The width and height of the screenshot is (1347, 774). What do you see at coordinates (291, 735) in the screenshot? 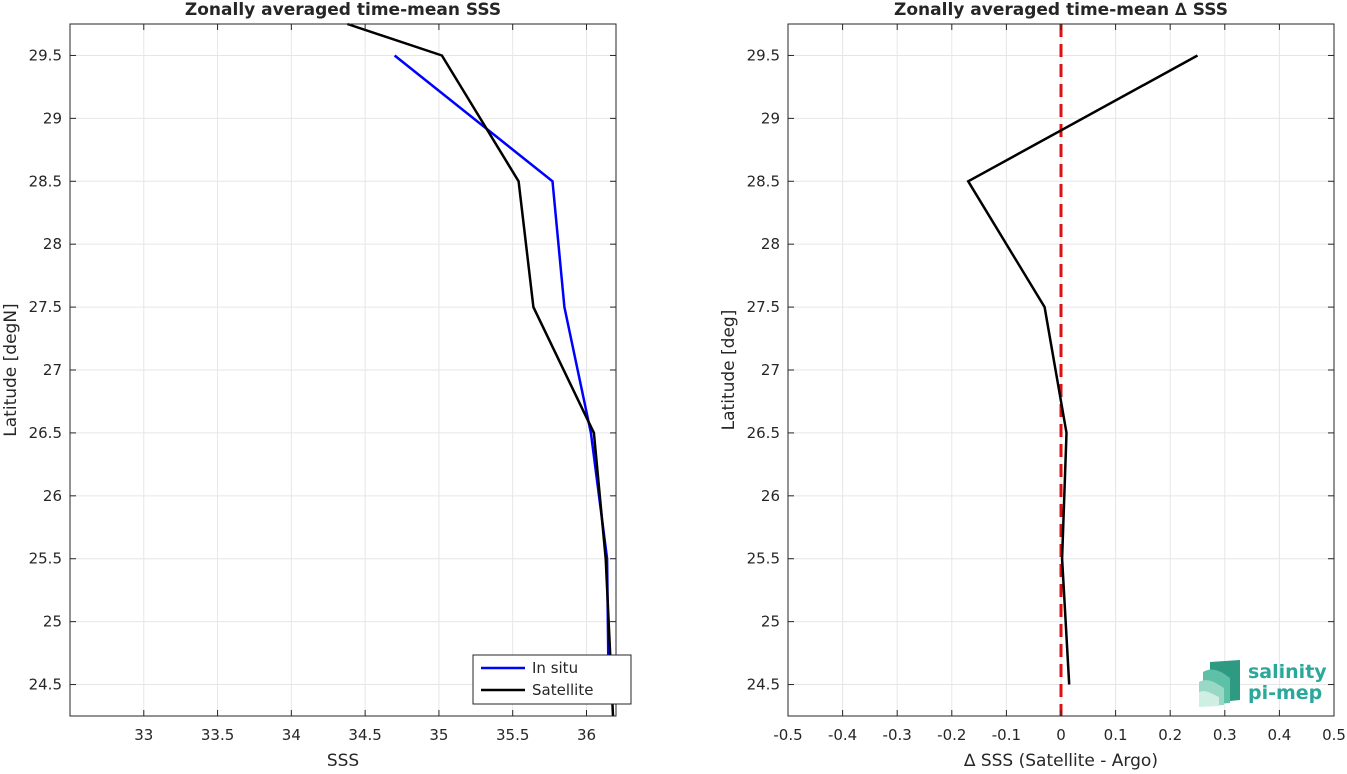
I see `x-tick-label: 34` at bounding box center [291, 735].